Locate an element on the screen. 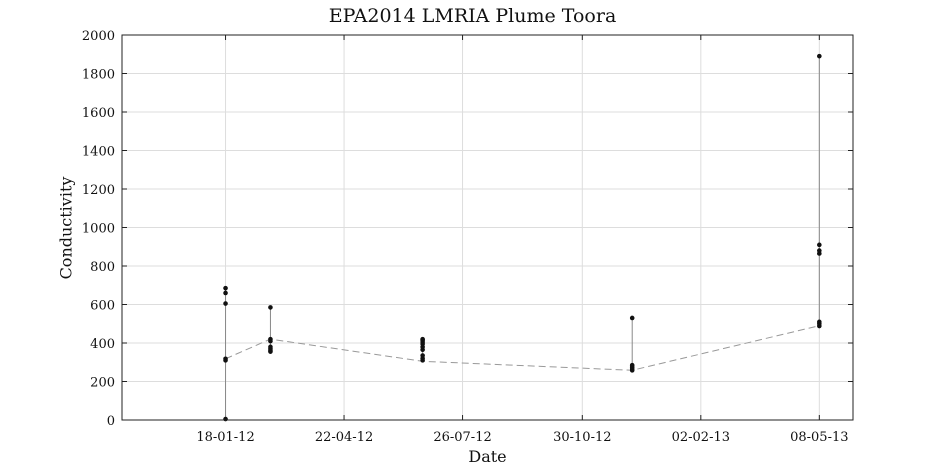 The width and height of the screenshot is (945, 472). y-tick-label: 2000 is located at coordinates (98, 36).